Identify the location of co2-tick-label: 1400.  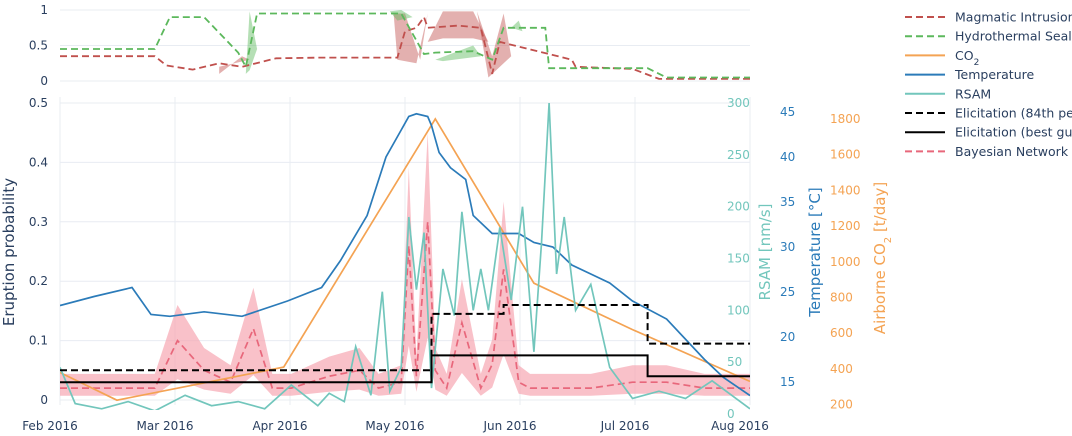
(845, 190).